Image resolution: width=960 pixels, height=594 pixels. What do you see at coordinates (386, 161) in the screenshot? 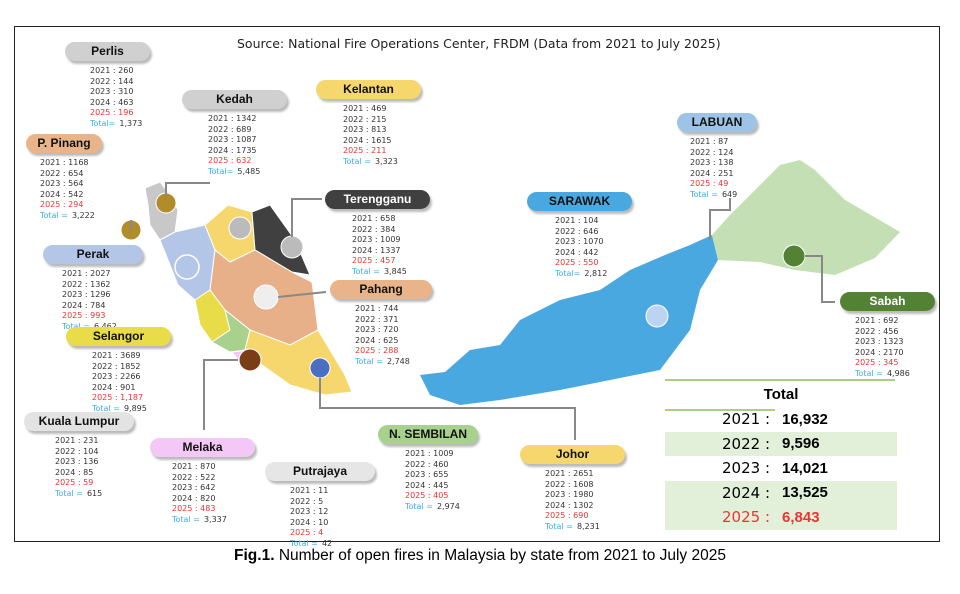
I see `total-value: 3,323` at bounding box center [386, 161].